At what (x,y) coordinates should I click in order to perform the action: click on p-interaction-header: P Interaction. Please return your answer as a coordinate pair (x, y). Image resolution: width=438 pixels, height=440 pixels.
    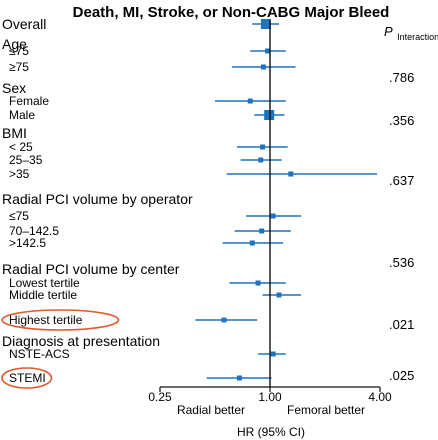
    Looking at the image, I should click on (411, 32).